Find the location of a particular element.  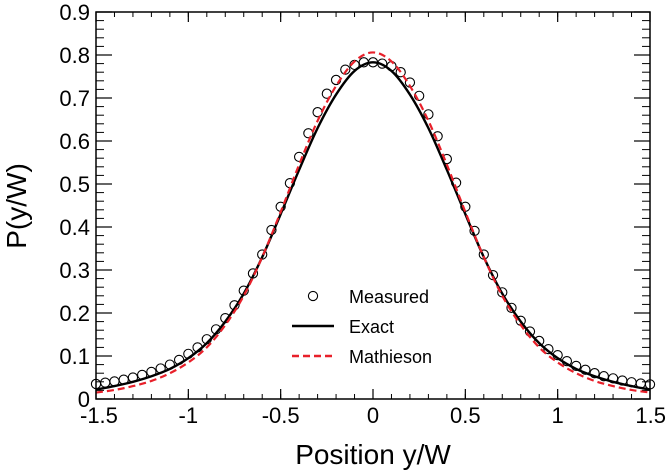

x-tick-label: -1 is located at coordinates (189, 415).